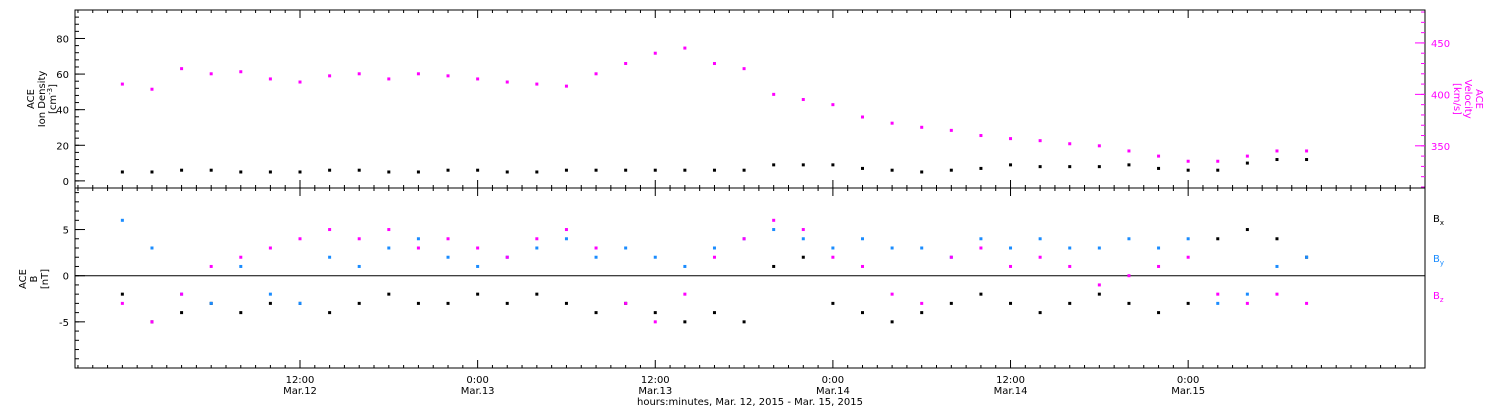 This screenshot has height=410, width=1500. Describe the element at coordinates (1188, 380) in the screenshot. I see `time-tick-label-5: 0:00` at that location.